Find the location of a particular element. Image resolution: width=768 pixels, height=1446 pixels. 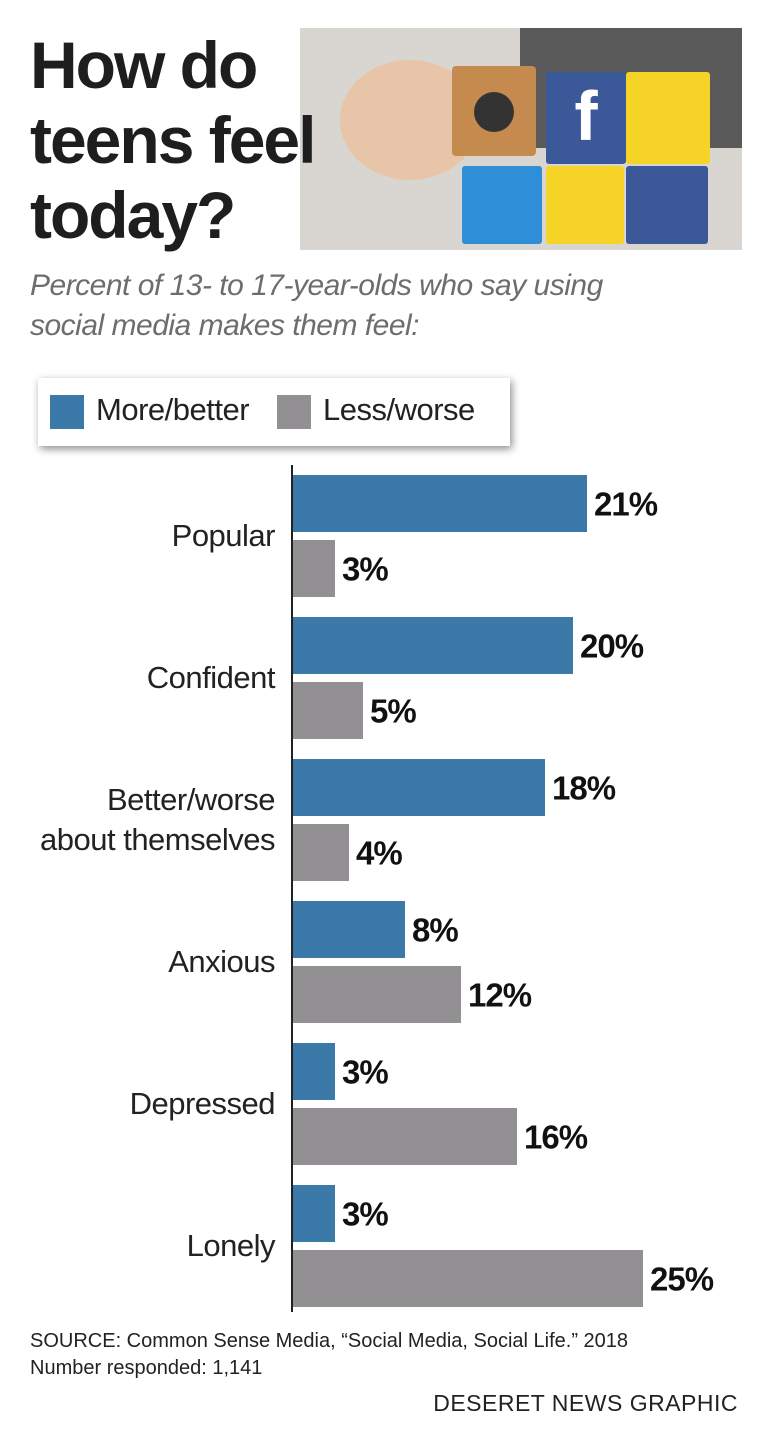

category-label: Popular is located at coordinates (223, 535).